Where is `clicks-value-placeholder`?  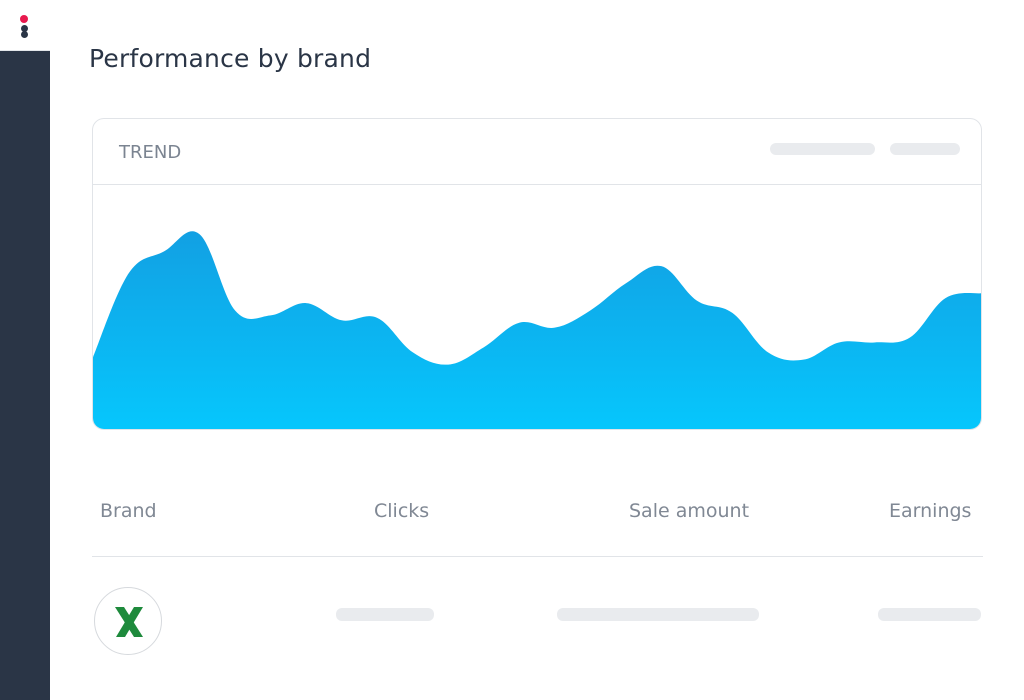
clicks-value-placeholder is located at coordinates (385, 614).